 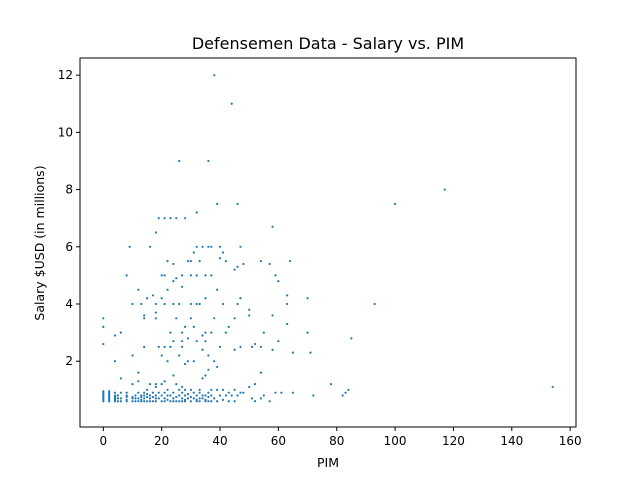 What do you see at coordinates (161, 441) in the screenshot?
I see `x-tick-label: 20` at bounding box center [161, 441].